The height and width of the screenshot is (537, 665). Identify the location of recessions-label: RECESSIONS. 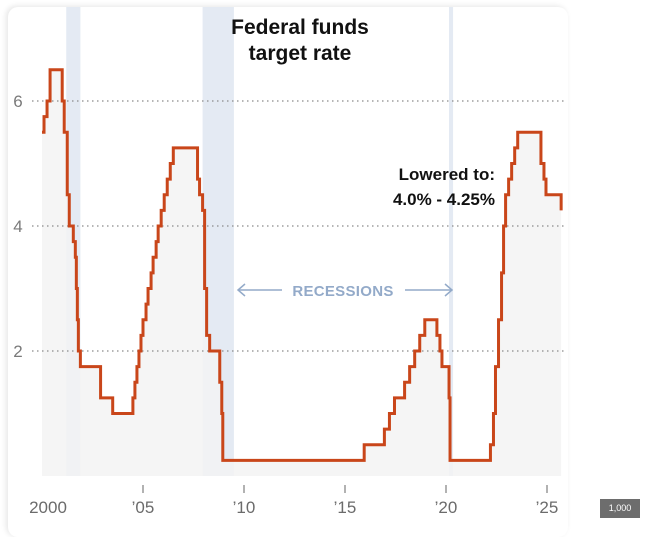
(342, 291).